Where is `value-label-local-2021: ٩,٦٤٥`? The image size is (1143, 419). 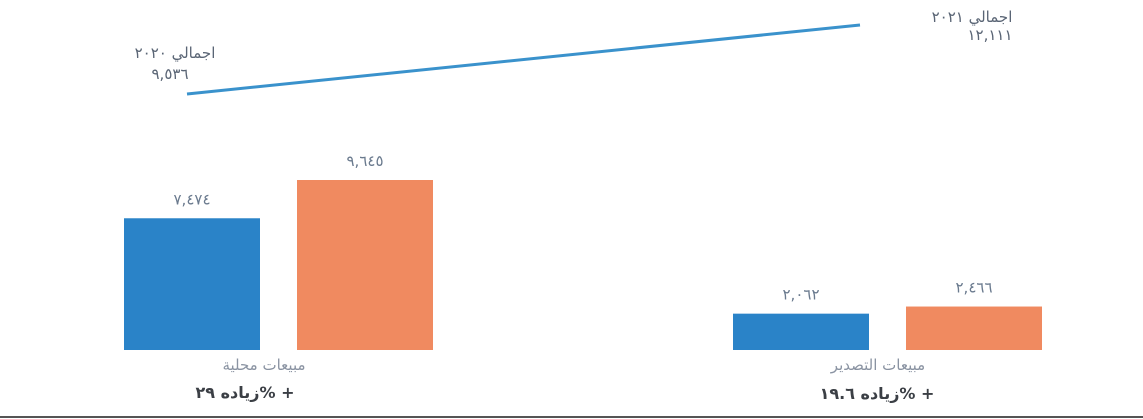 value-label-local-2021: ٩,٦٤٥ is located at coordinates (365, 161).